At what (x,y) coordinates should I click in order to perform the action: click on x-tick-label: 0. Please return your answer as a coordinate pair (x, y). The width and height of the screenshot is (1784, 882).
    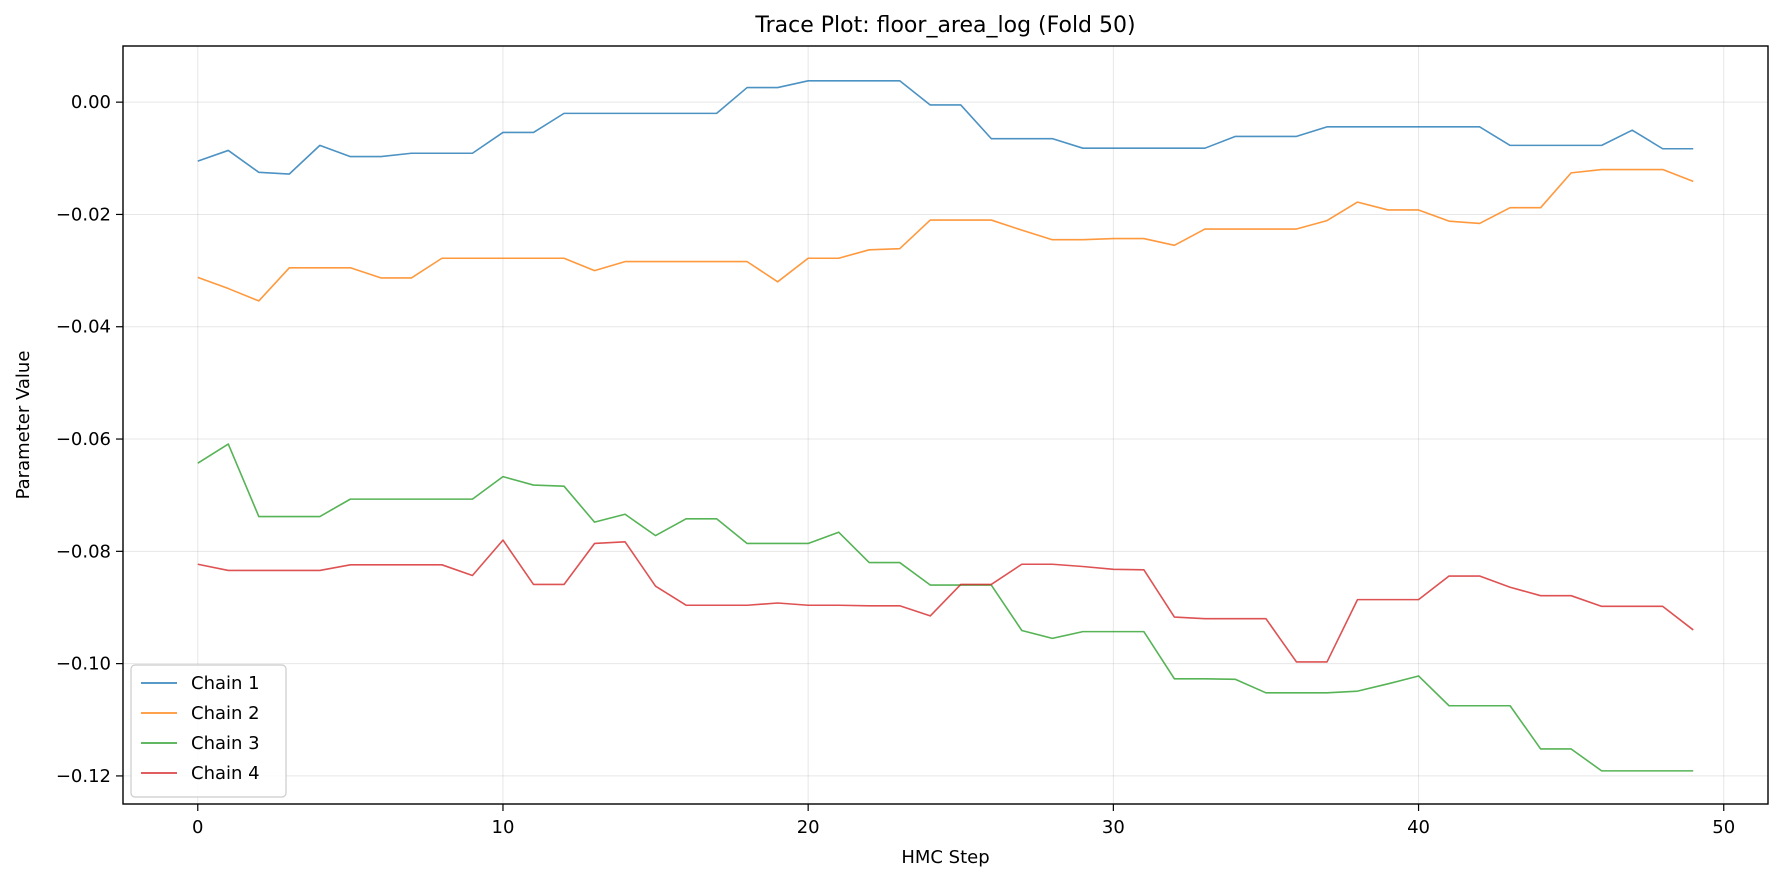
    Looking at the image, I should click on (197, 827).